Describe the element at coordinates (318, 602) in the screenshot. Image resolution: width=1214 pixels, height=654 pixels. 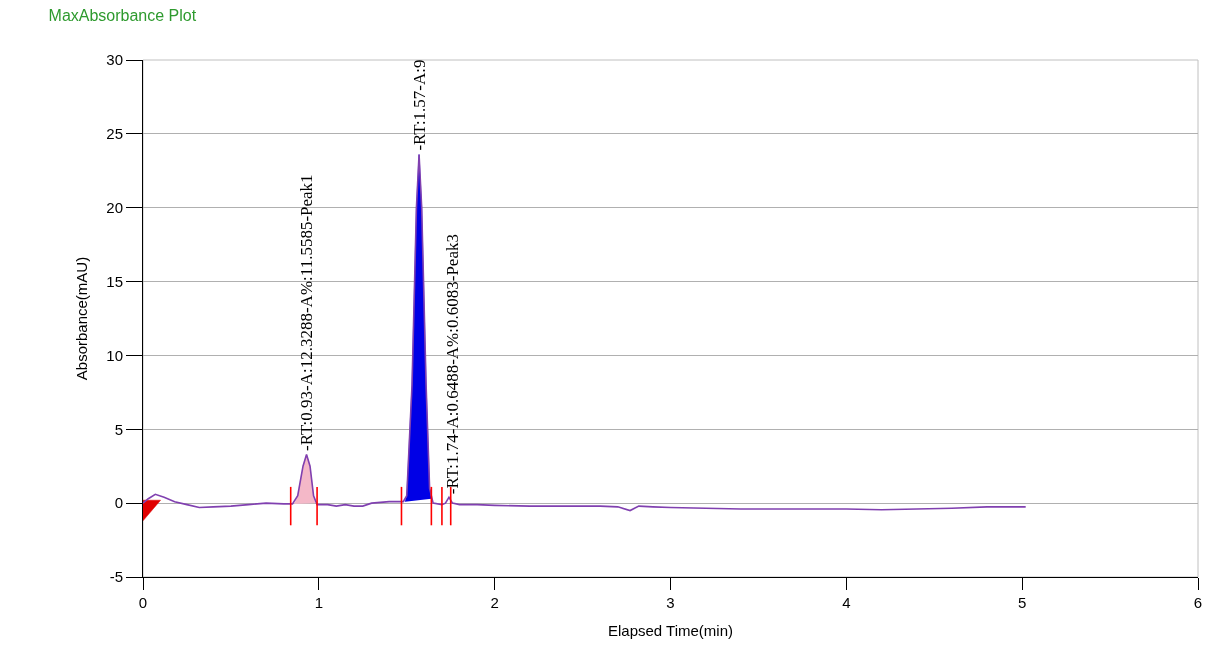
I see `x-tick-label: 1` at that location.